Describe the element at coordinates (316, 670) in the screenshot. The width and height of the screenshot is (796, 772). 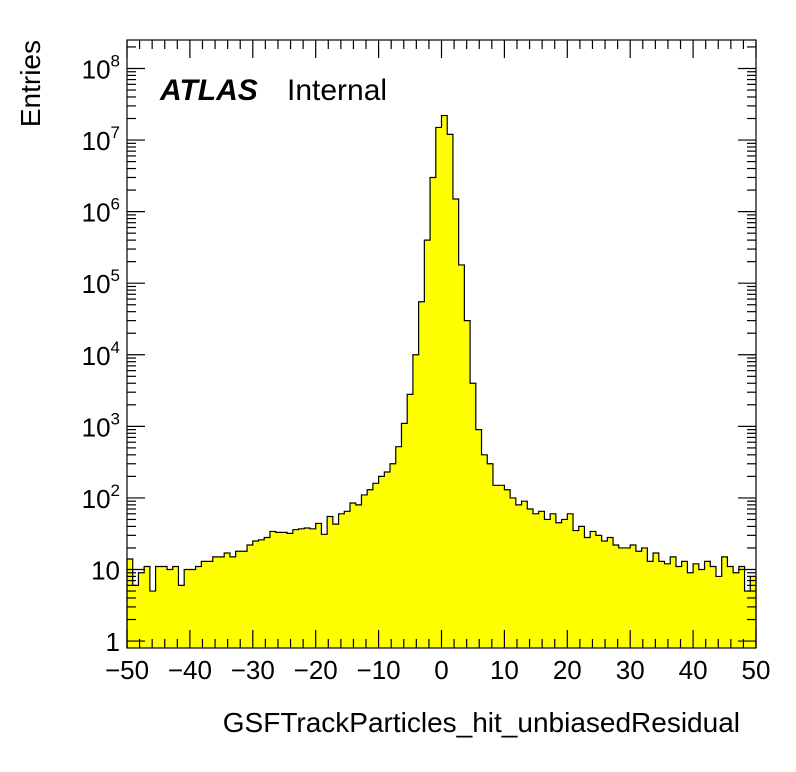
I see `x-tick-label: −20` at that location.